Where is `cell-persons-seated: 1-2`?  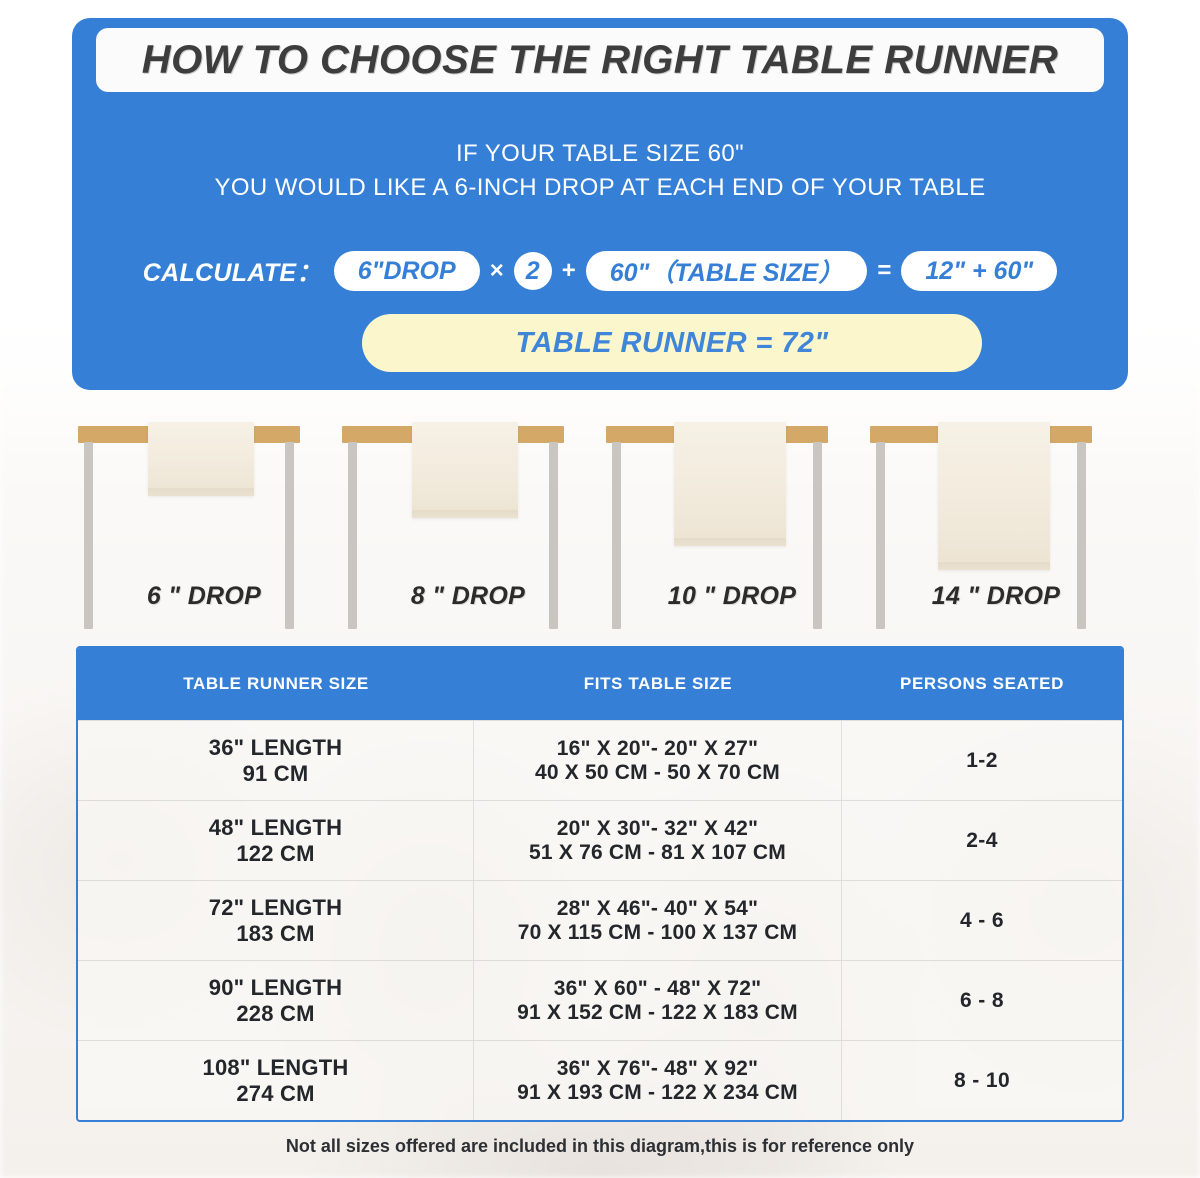
cell-persons-seated: 1-2 is located at coordinates (982, 760).